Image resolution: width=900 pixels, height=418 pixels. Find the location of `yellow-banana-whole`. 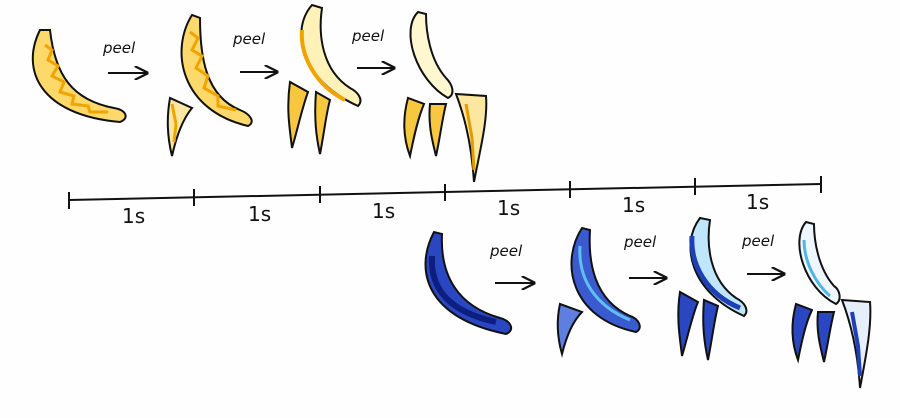

yellow-banana-whole is located at coordinates (79, 76).